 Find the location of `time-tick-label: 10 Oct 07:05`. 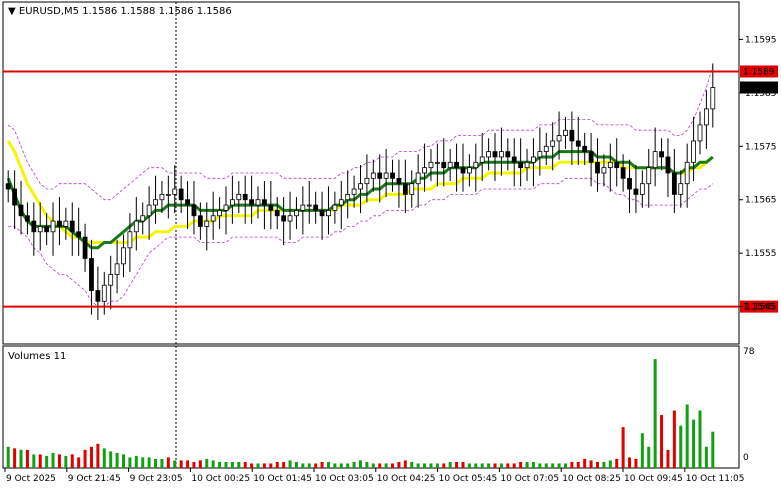

time-tick-label: 10 Oct 07:05 is located at coordinates (529, 479).